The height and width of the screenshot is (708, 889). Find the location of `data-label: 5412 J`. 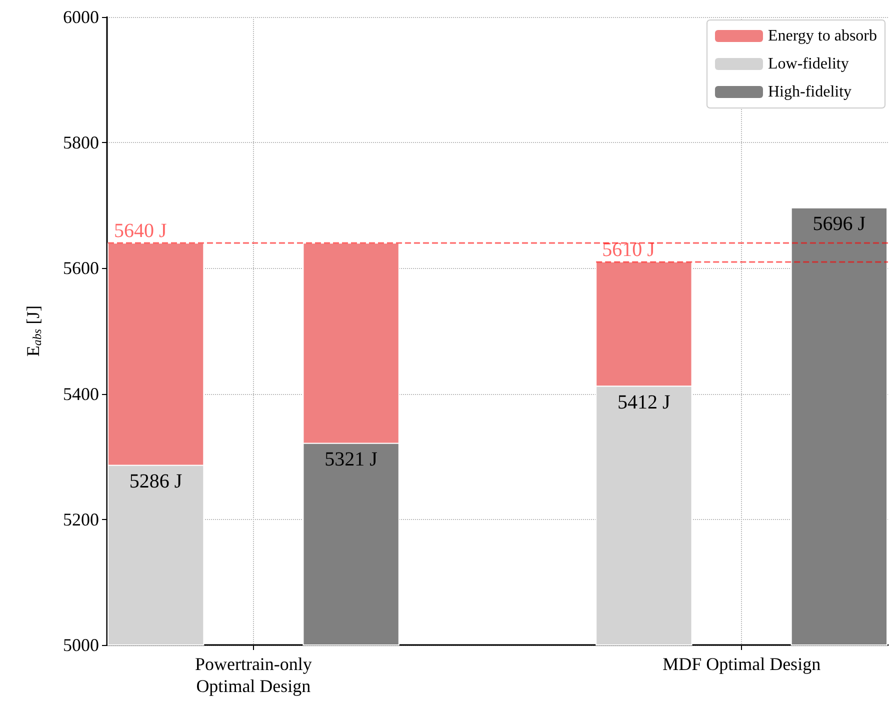

data-label: 5412 J is located at coordinates (644, 402).